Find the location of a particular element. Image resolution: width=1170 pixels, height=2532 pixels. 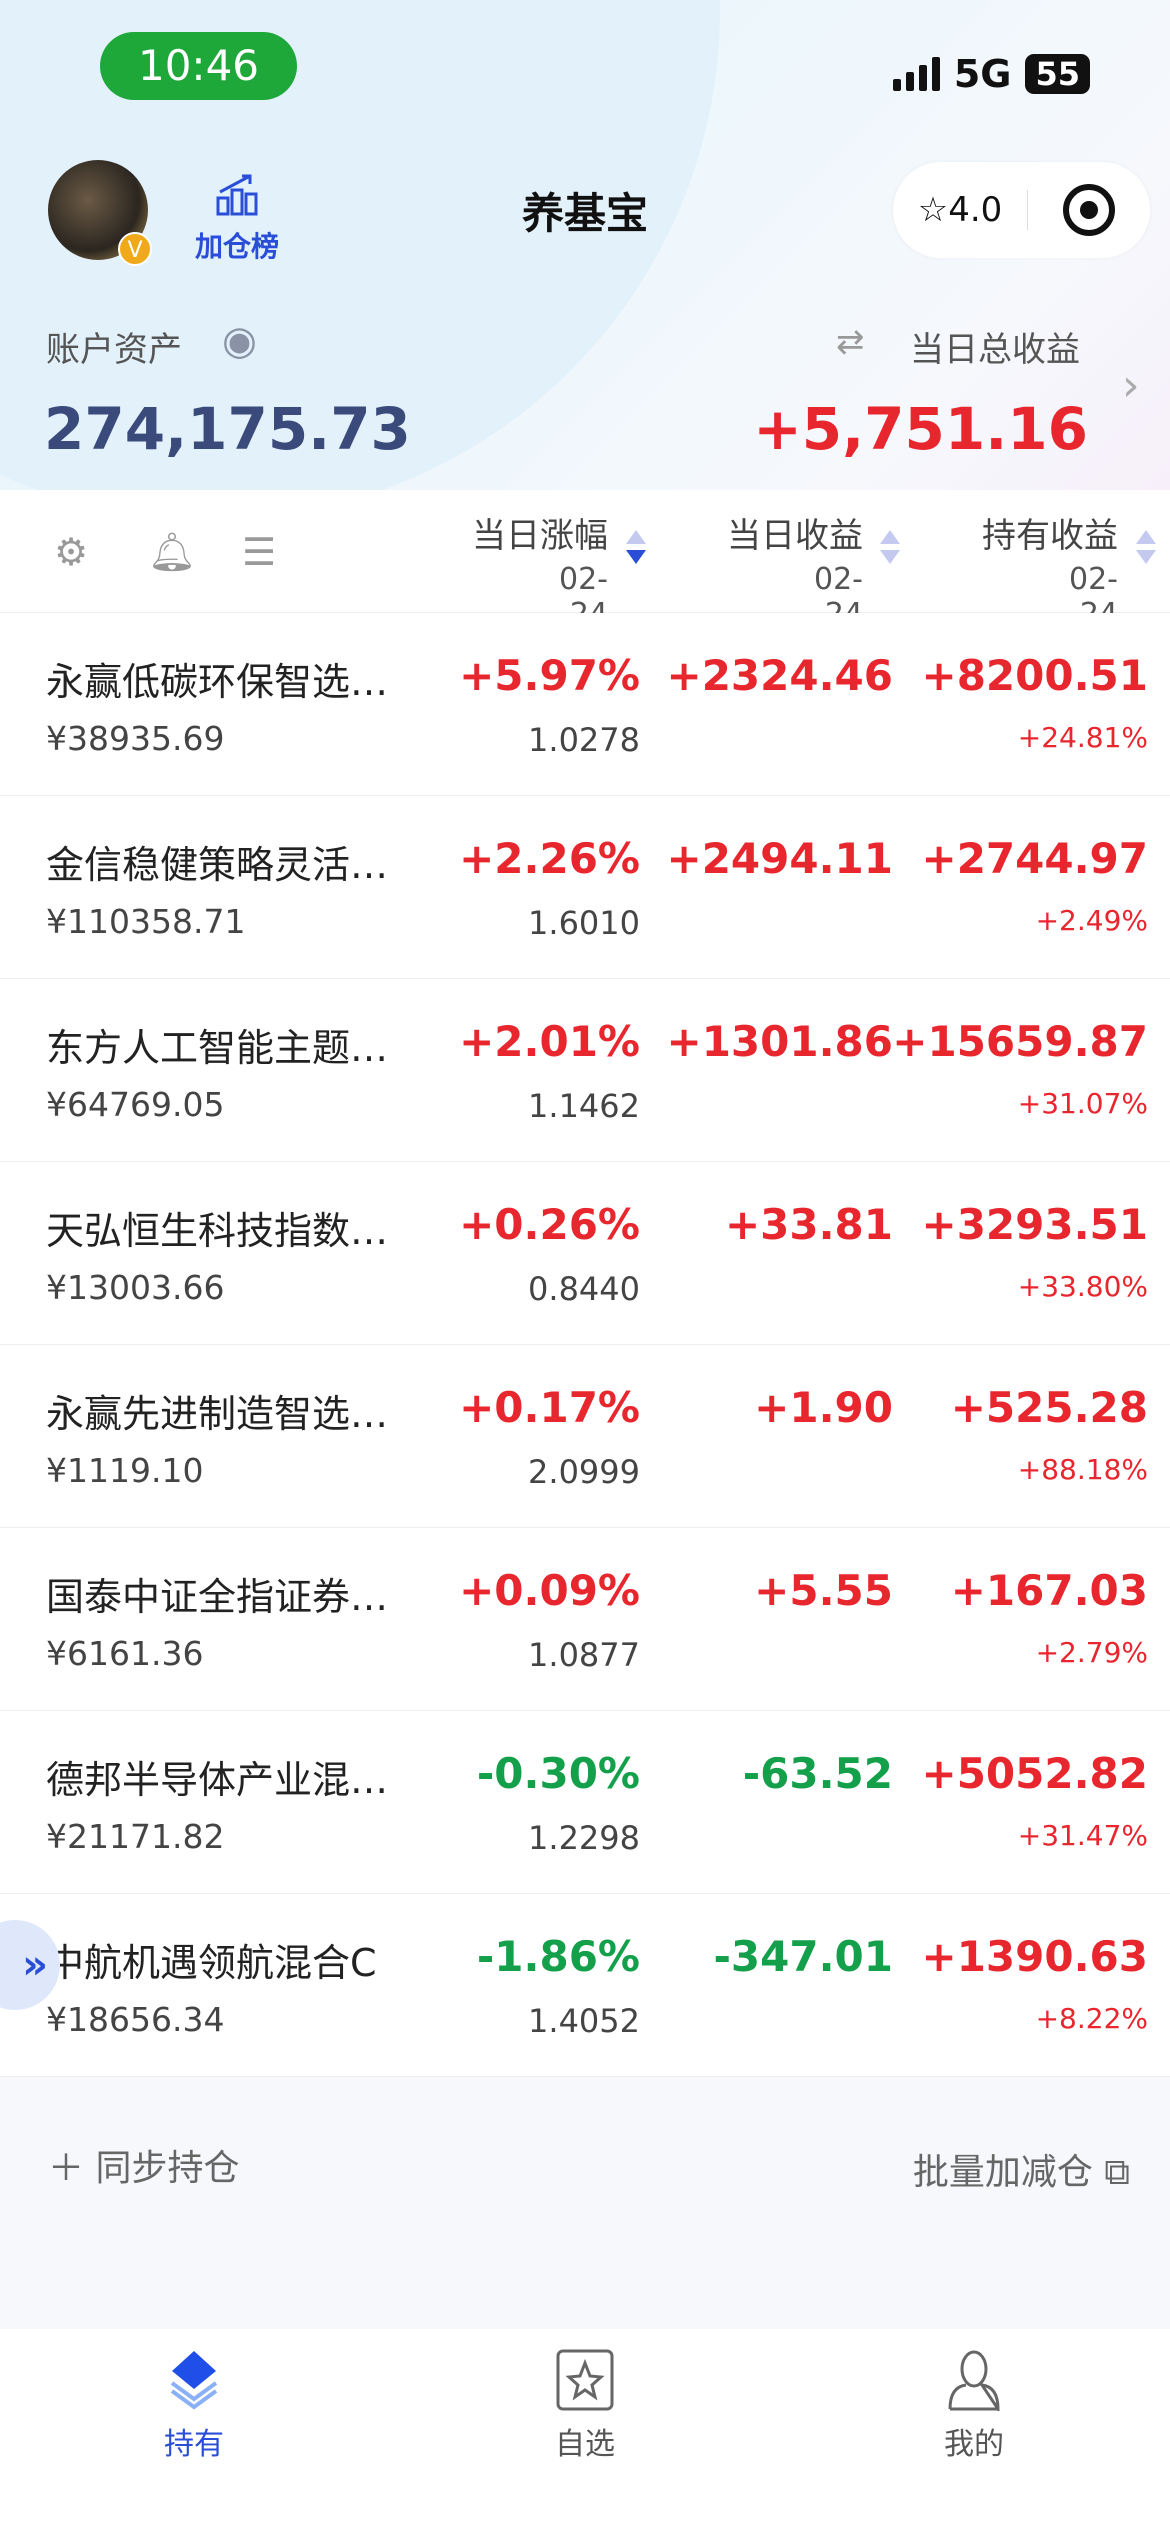

rating-value: 4.0 is located at coordinates (975, 210).